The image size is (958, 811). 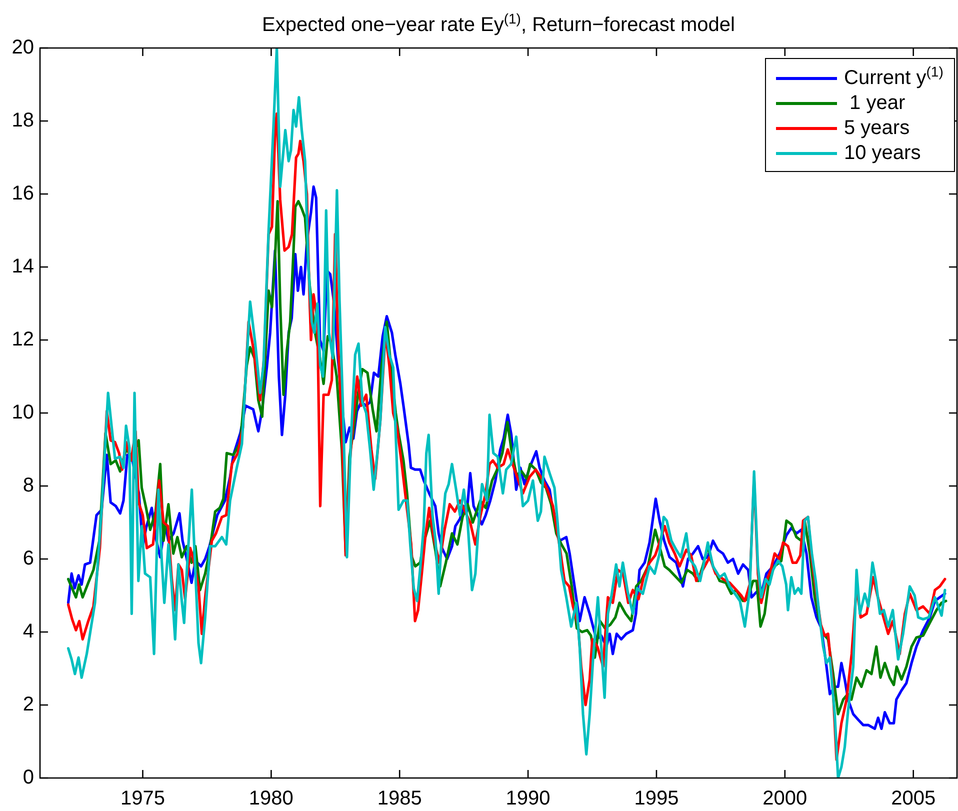 I want to click on legend-label: Current y$^{(1)}$, so click(x=894, y=77).